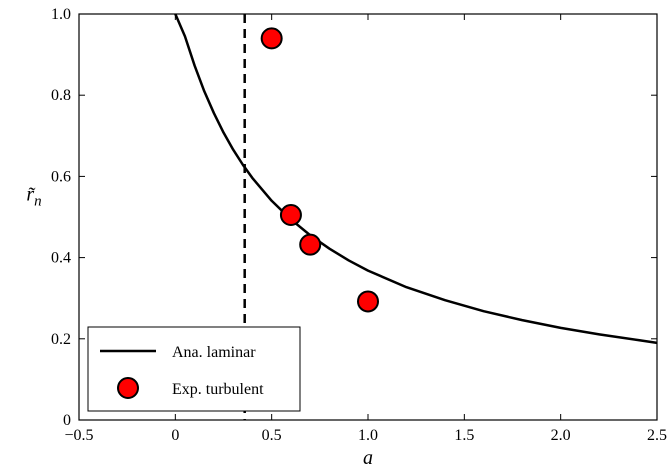  I want to click on y-tick-label: 0.6, so click(61, 176).